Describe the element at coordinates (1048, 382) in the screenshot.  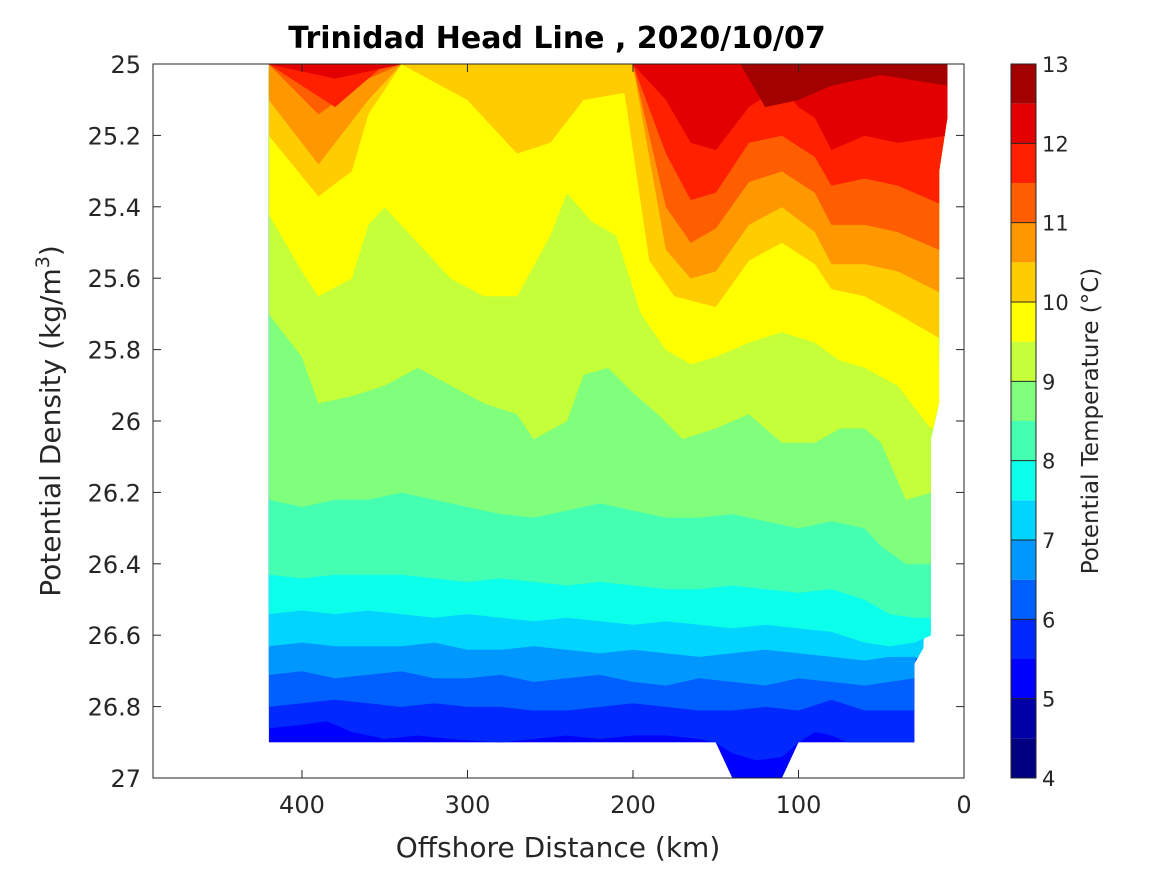
I see `colorbar-tick-label: 9` at that location.